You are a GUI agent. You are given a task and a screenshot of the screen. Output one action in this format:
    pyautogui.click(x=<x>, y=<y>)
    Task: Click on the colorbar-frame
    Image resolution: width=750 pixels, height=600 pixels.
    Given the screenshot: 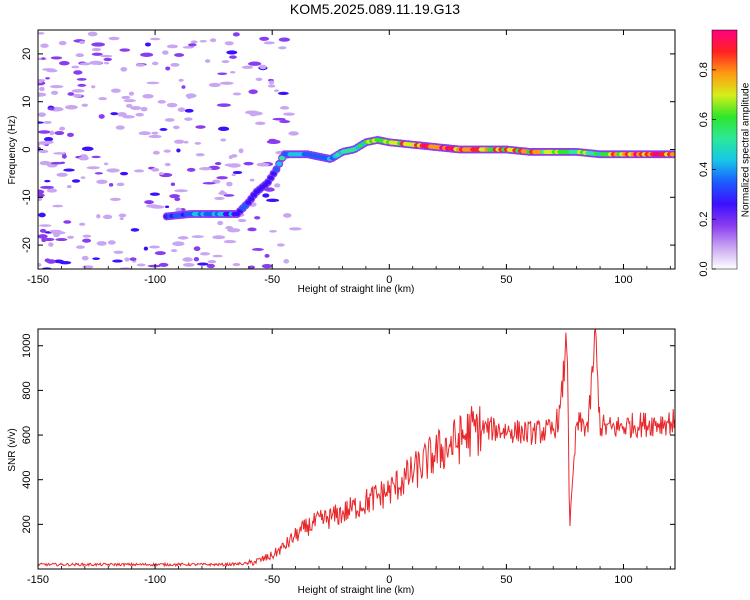 What is the action you would take?
    pyautogui.click(x=724, y=149)
    